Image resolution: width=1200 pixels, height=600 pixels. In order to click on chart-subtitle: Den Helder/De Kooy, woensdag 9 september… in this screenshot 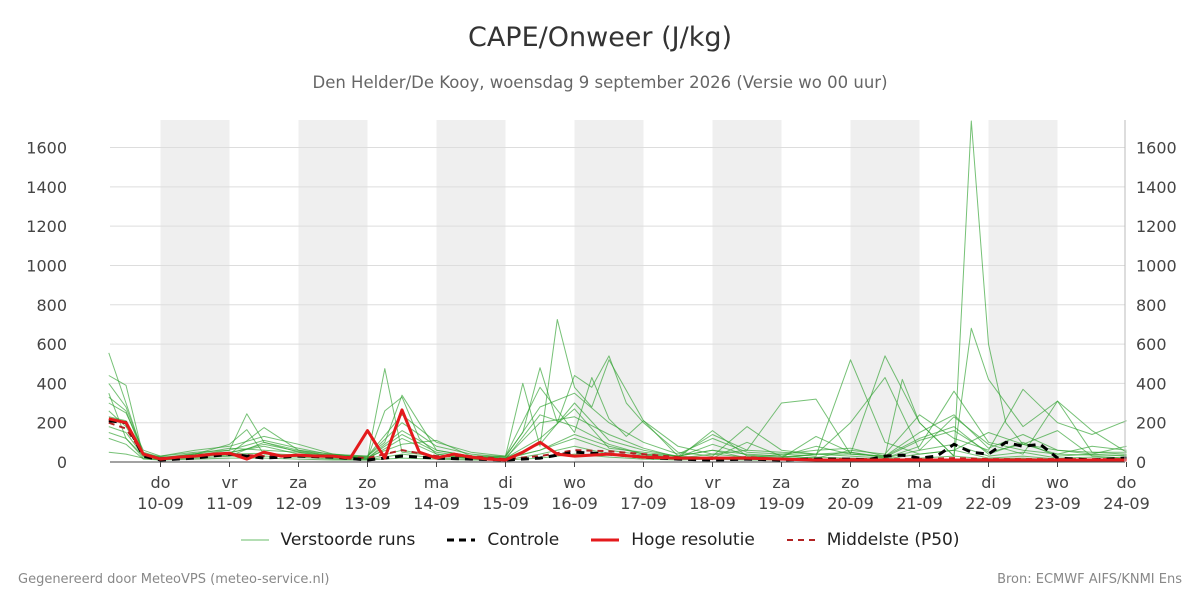, I will do `click(600, 82)`.